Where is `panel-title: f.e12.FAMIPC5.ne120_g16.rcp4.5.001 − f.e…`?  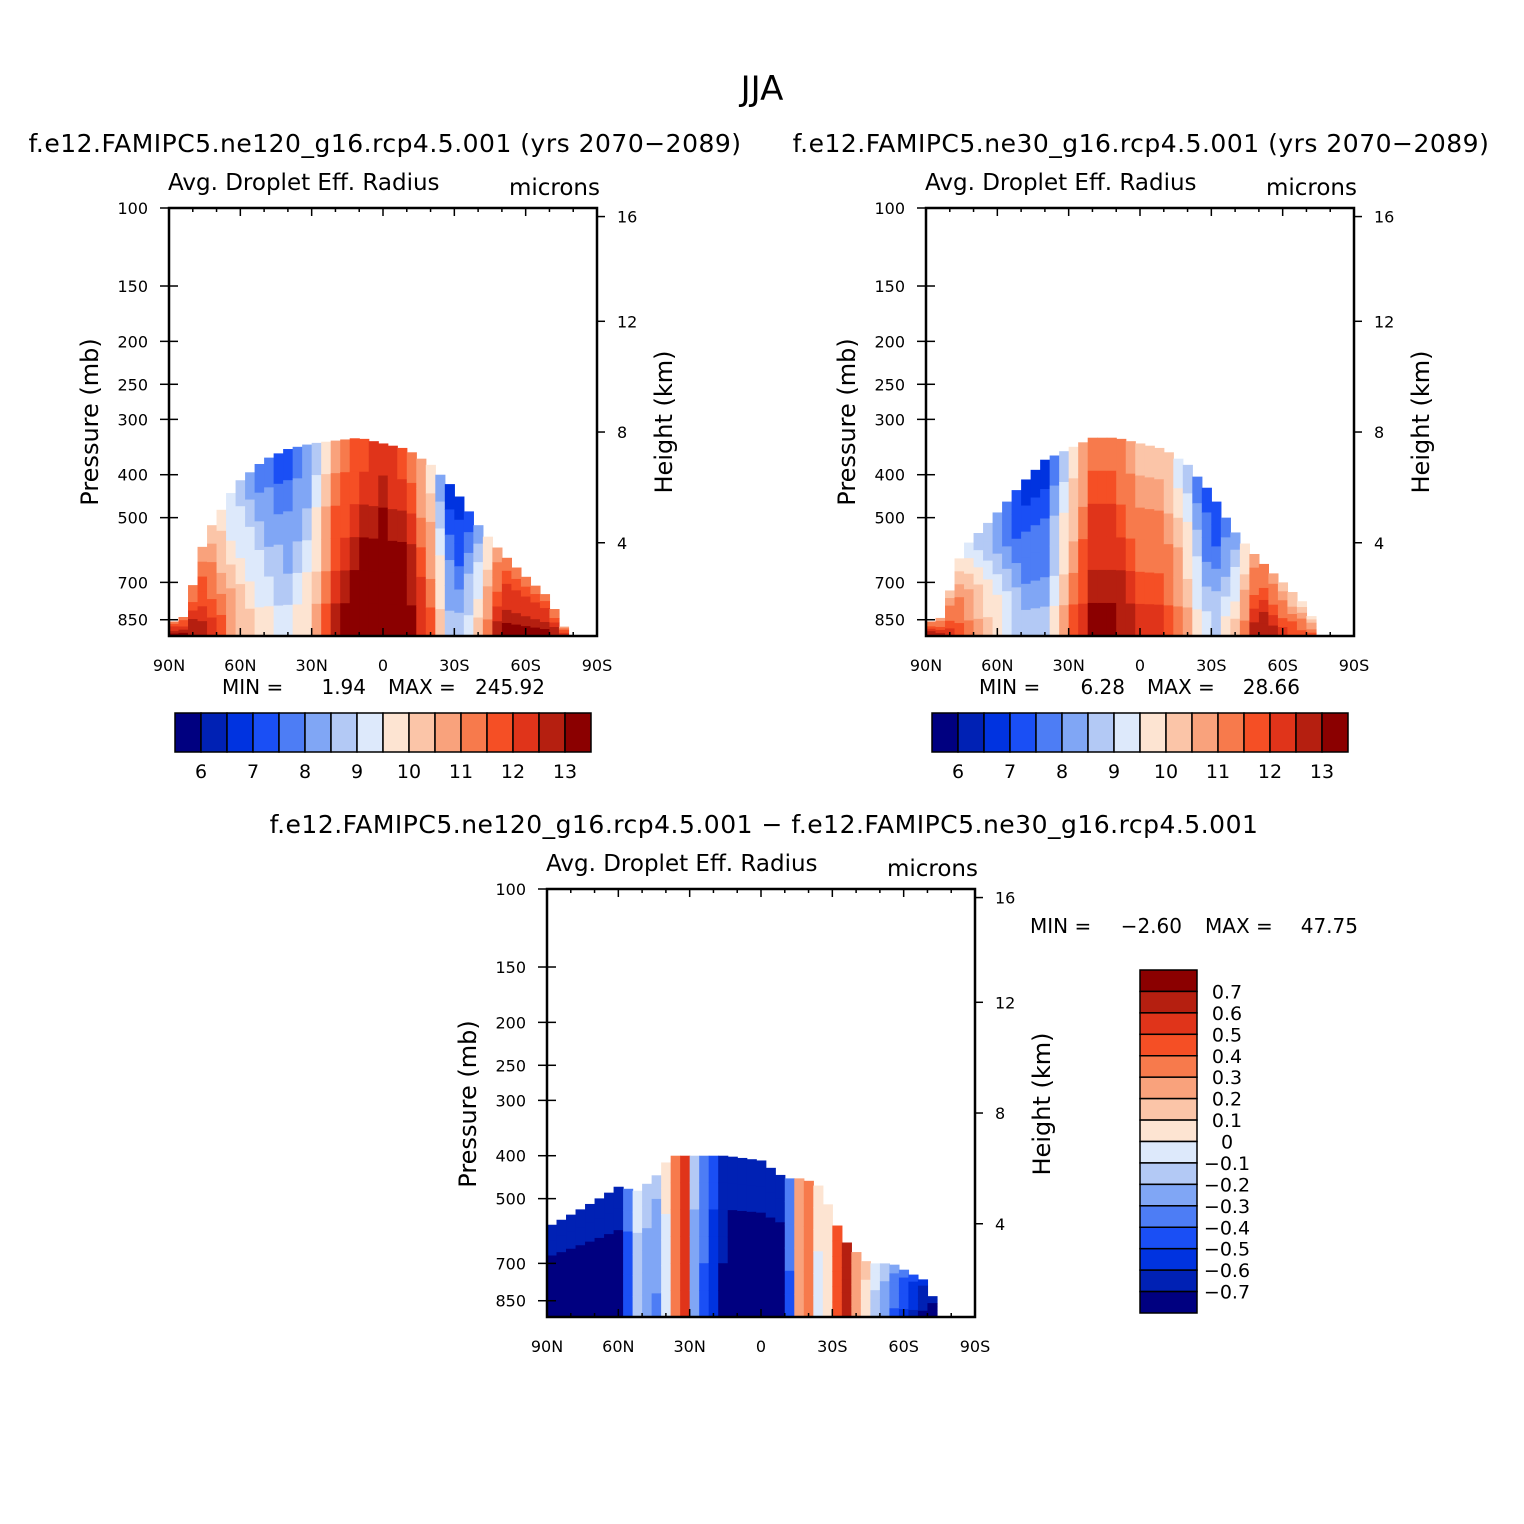 panel-title: f.e12.FAMIPC5.ne120_g16.rcp4.5.001 − f.e… is located at coordinates (764, 824).